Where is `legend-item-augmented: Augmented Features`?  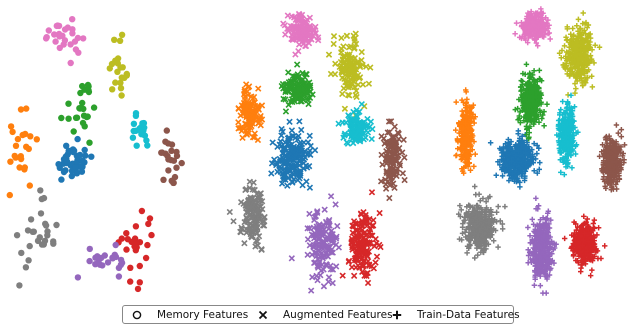
legend-item-augmented: Augmented Features is located at coordinates (325, 314).